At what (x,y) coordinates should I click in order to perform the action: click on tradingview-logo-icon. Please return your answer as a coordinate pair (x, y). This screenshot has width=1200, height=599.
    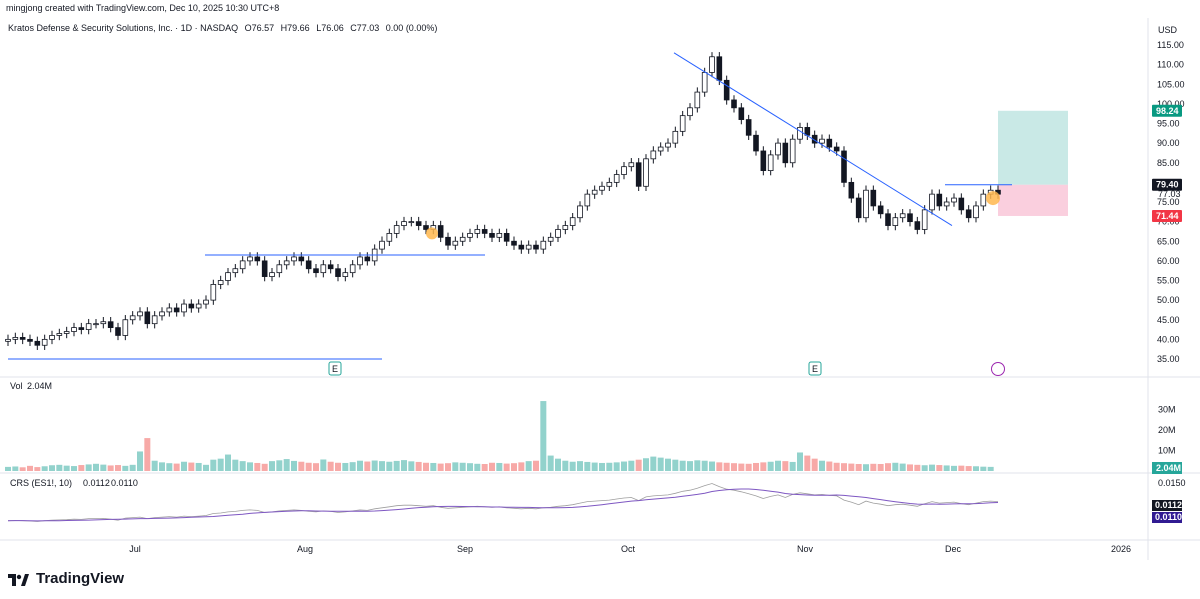
    Looking at the image, I should click on (19, 579).